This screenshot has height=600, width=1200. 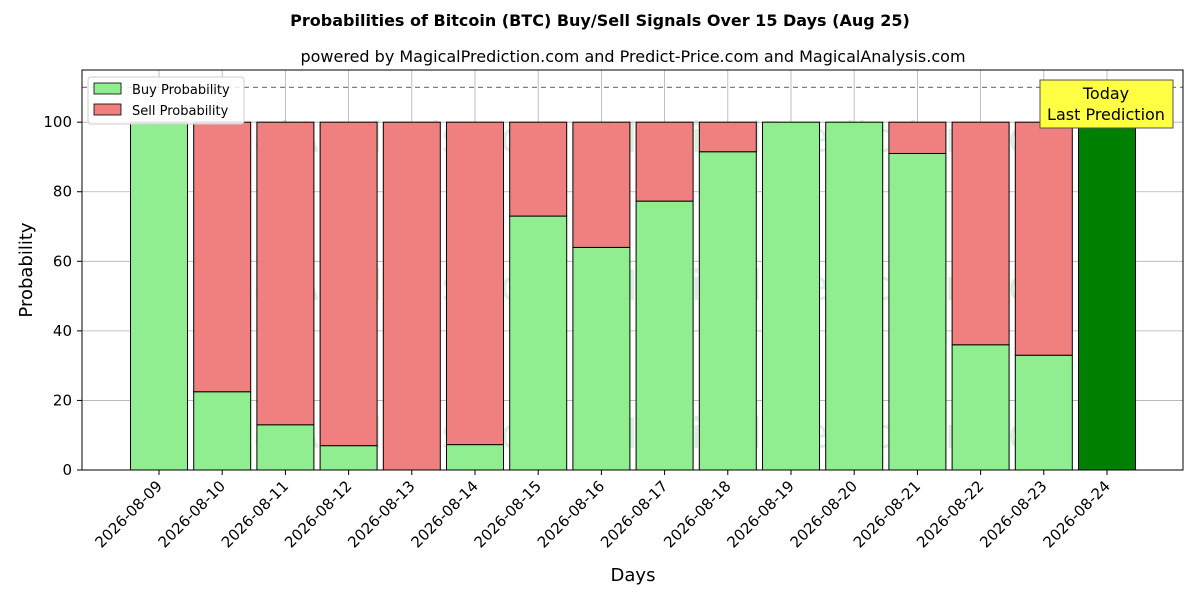 I want to click on y-tick-label: 0, so click(x=67, y=470).